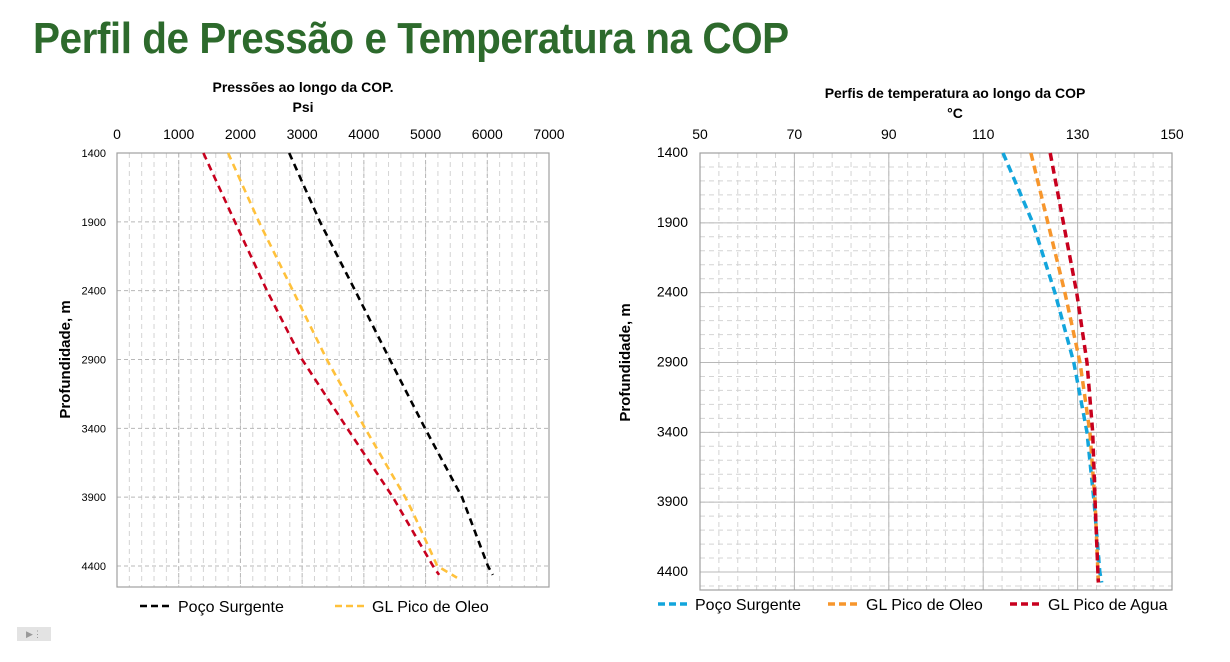 The height and width of the screenshot is (662, 1230). What do you see at coordinates (117, 134) in the screenshot?
I see `x-tick-label: 0` at bounding box center [117, 134].